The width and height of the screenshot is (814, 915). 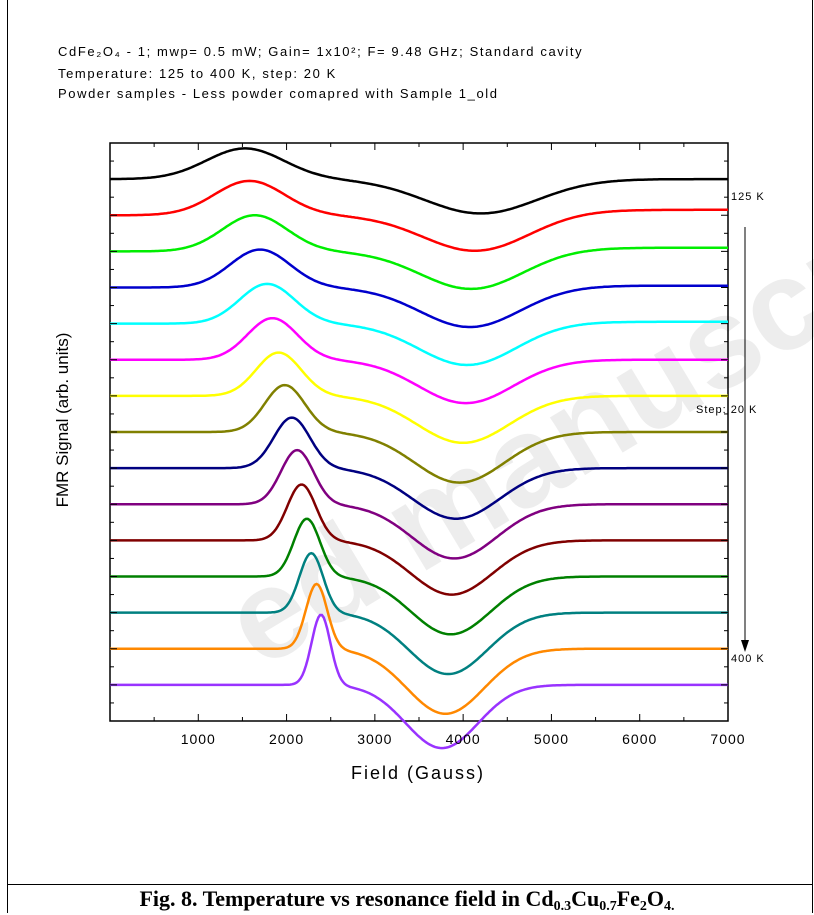 I want to click on caption-sub-fe: 2, so click(x=643, y=906).